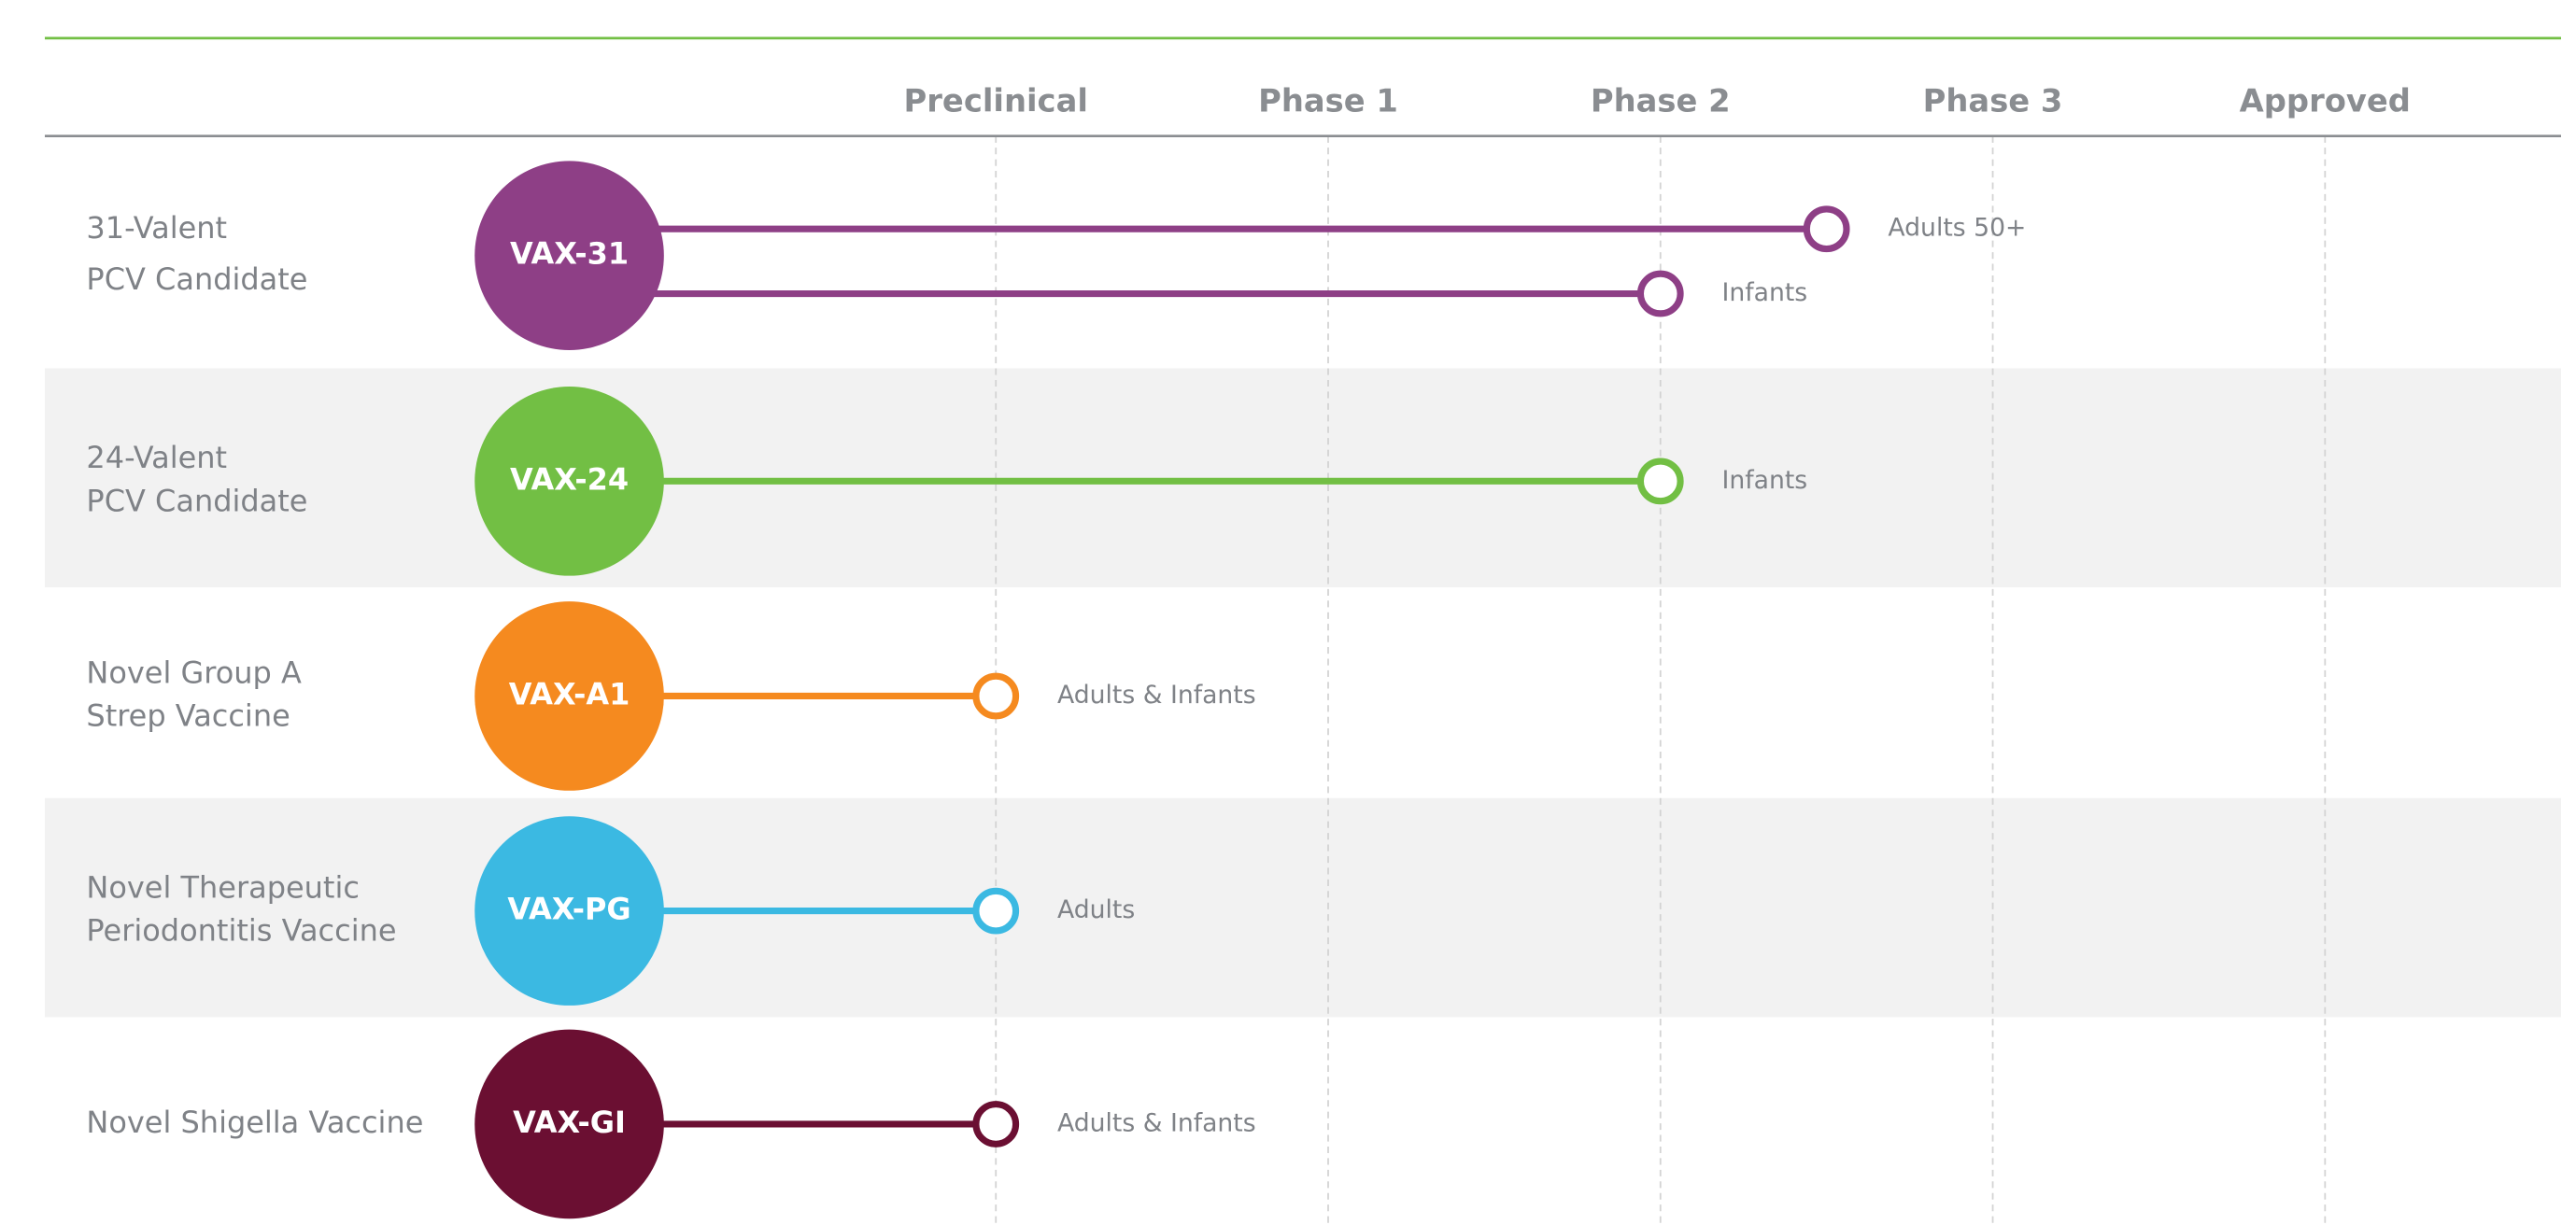 The image size is (2576, 1225). What do you see at coordinates (569, 479) in the screenshot?
I see `program-code: VAX-24` at bounding box center [569, 479].